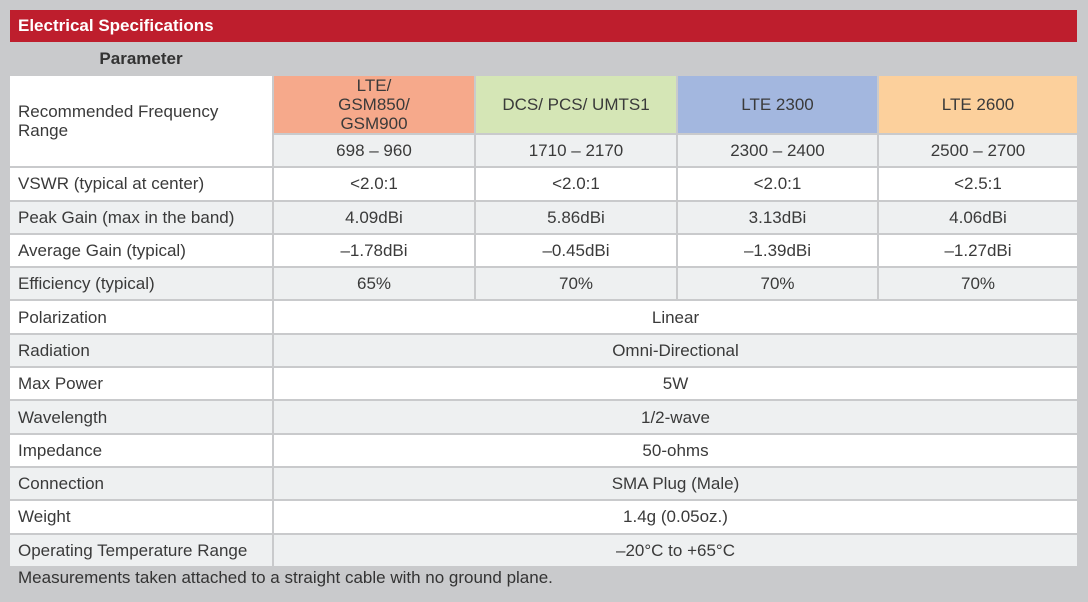  Describe the element at coordinates (576, 104) in the screenshot. I see `band-header: DCS/ PCS/ UMTS1` at that location.